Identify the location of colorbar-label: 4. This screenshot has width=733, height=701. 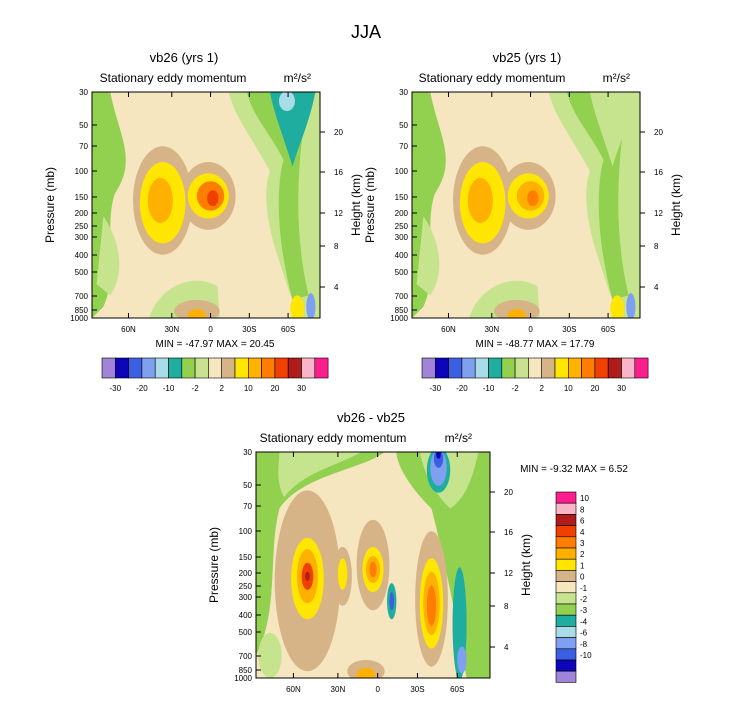
(582, 532).